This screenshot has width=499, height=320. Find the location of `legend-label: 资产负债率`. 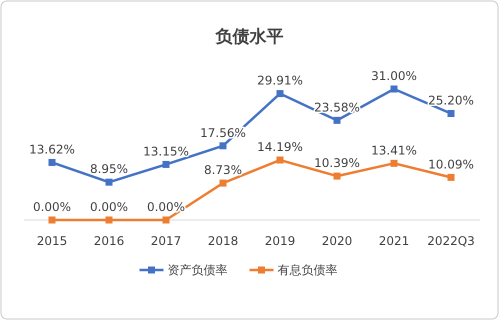

legend-label: 资产负债率 is located at coordinates (198, 270).